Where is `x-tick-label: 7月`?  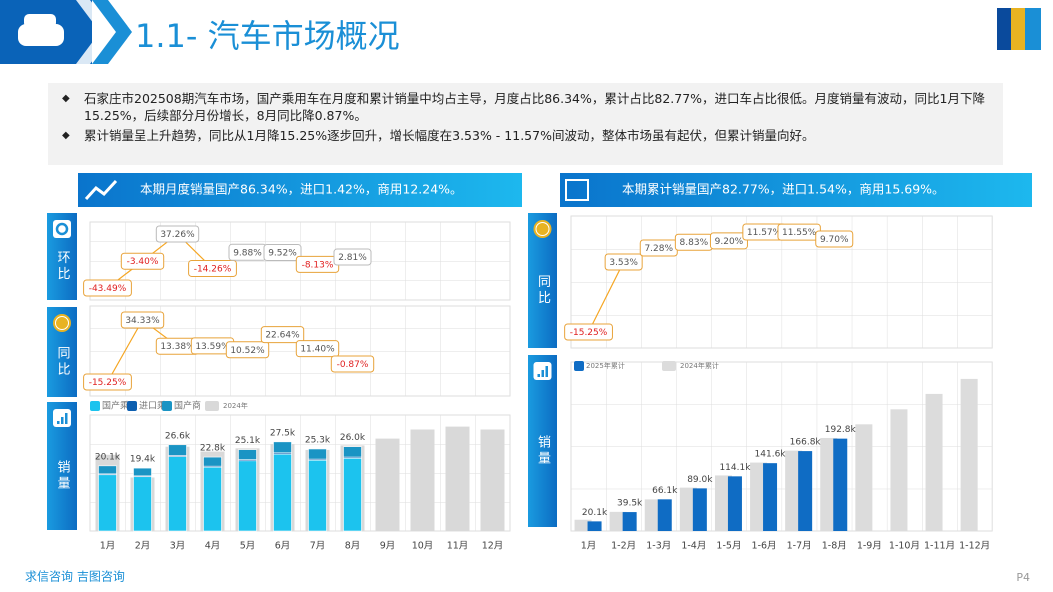 x-tick-label: 7月 is located at coordinates (318, 546).